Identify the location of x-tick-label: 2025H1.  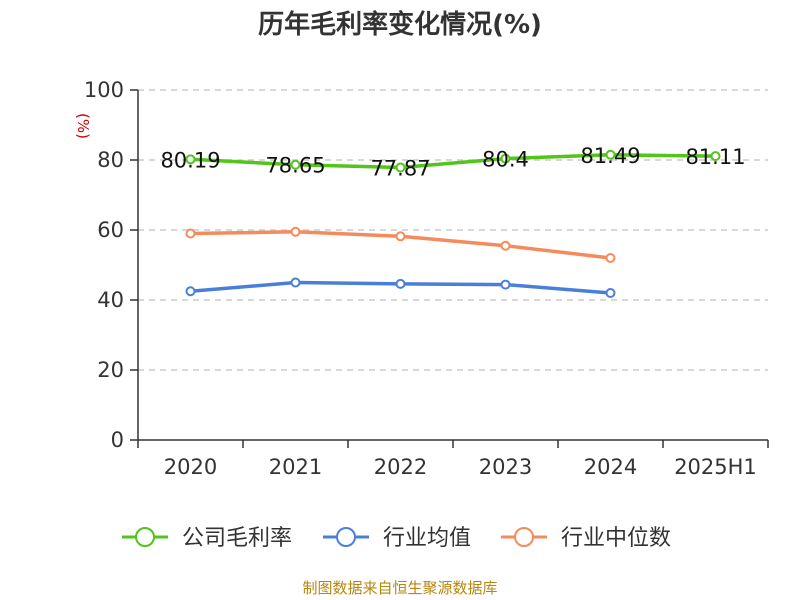
(715, 467).